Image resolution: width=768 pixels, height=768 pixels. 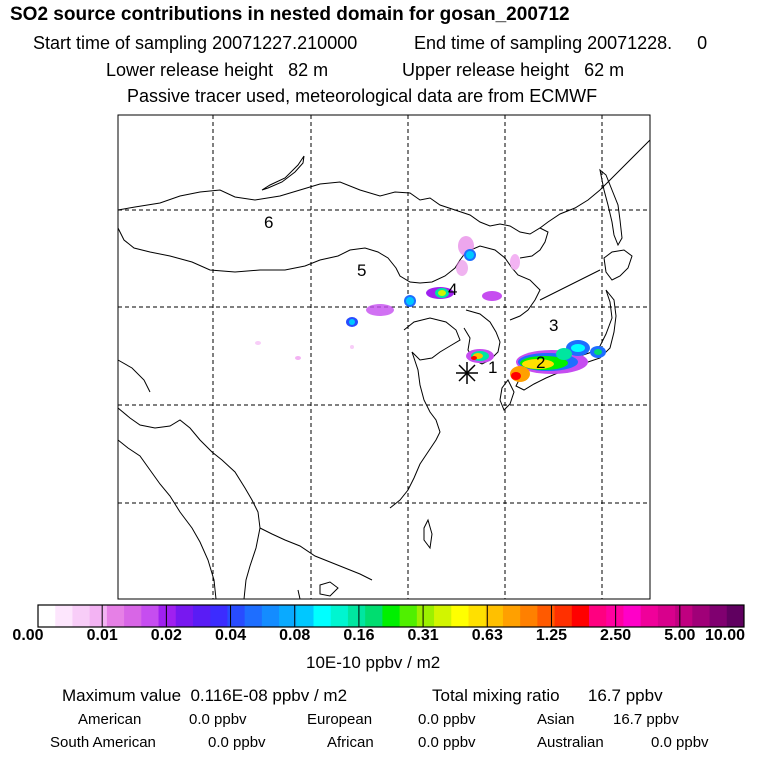 What do you see at coordinates (295, 635) in the screenshot?
I see `colorbar-tick-label: 0.08` at bounding box center [295, 635].